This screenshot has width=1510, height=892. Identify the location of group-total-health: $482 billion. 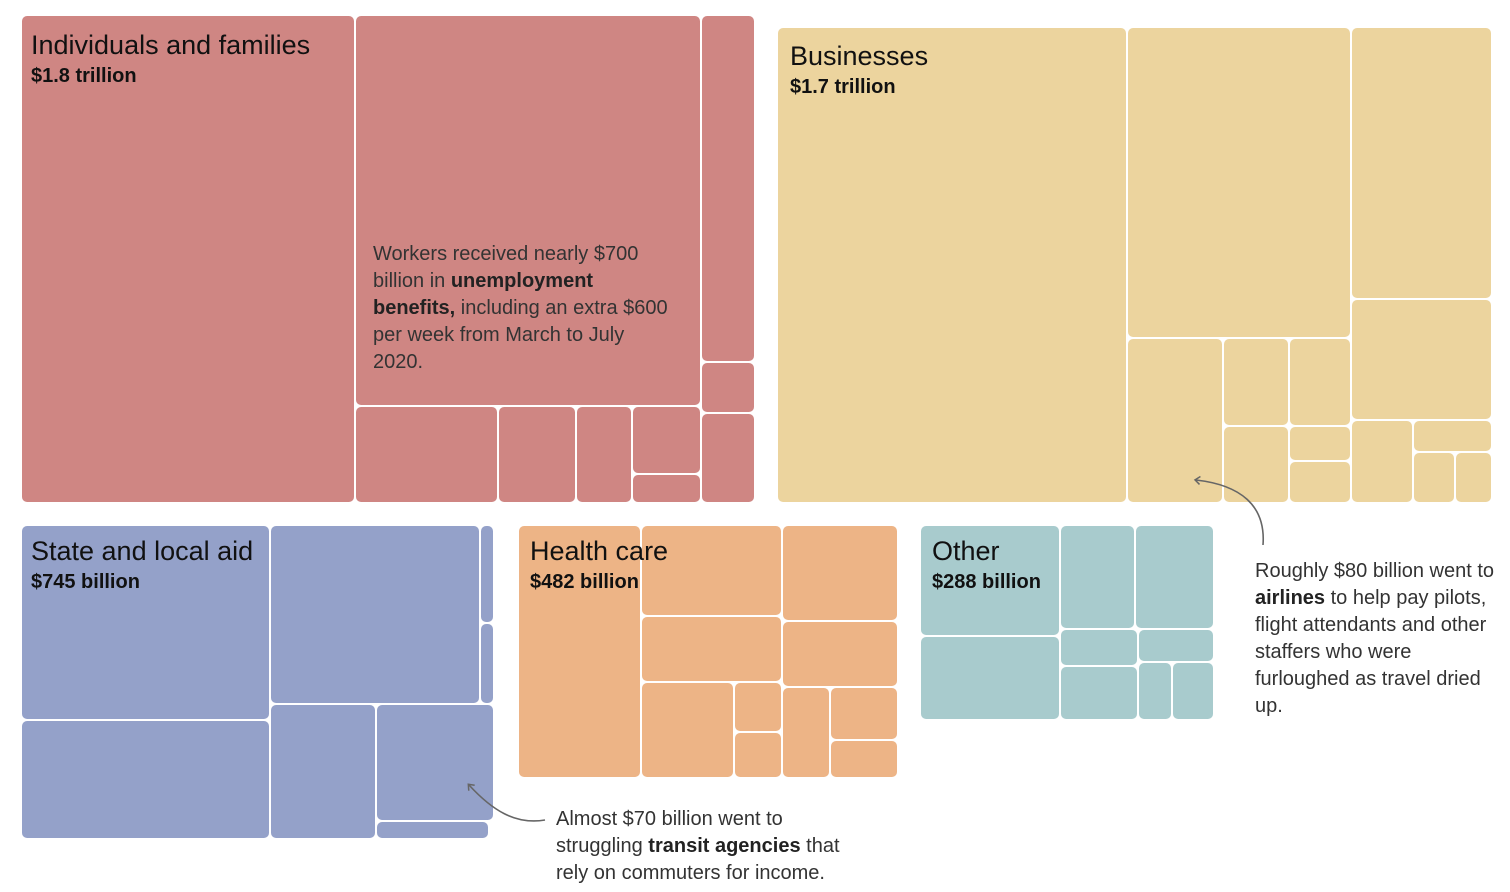
(584, 581).